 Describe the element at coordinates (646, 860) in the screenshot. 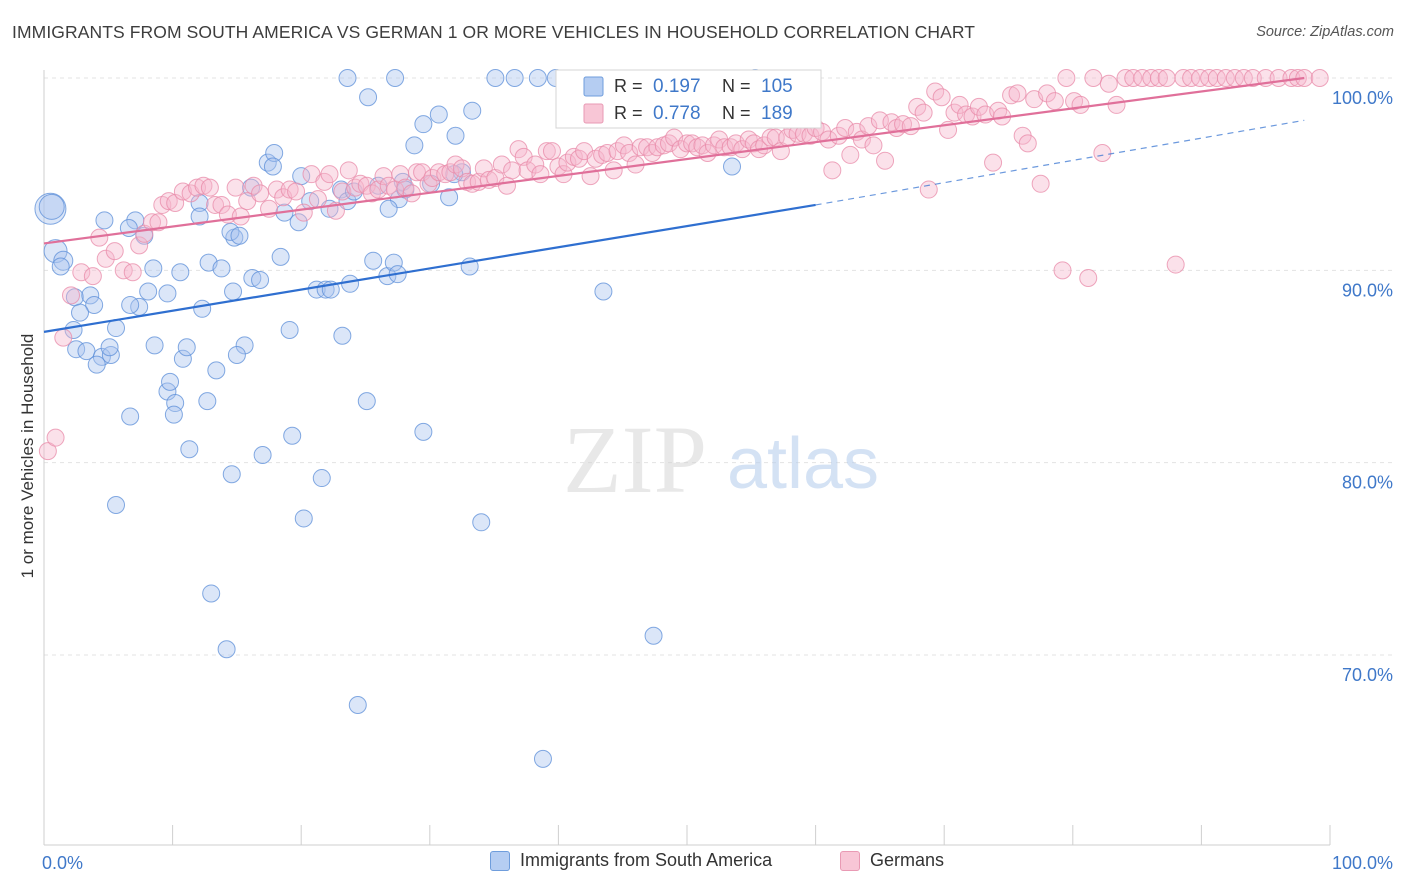

I see `legend-immigrants-label: Immigrants from South America` at that location.